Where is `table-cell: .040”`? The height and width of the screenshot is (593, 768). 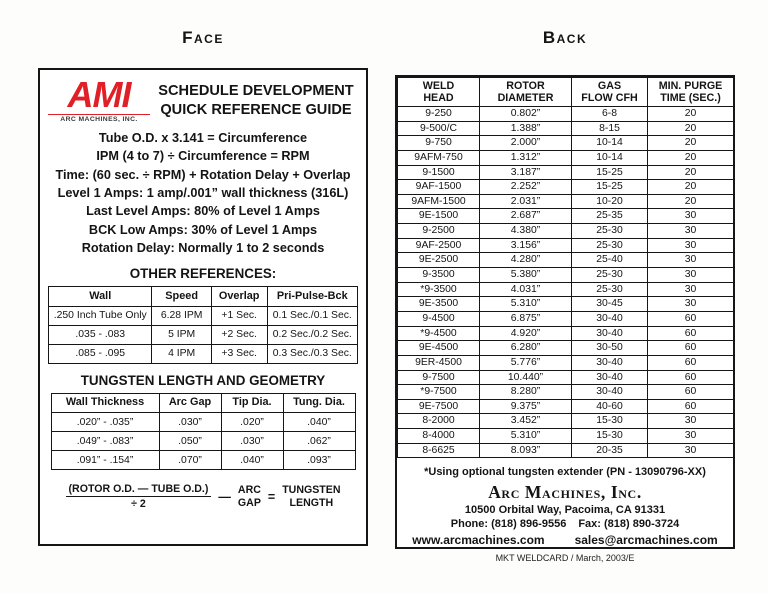 table-cell: .040” is located at coordinates (319, 422).